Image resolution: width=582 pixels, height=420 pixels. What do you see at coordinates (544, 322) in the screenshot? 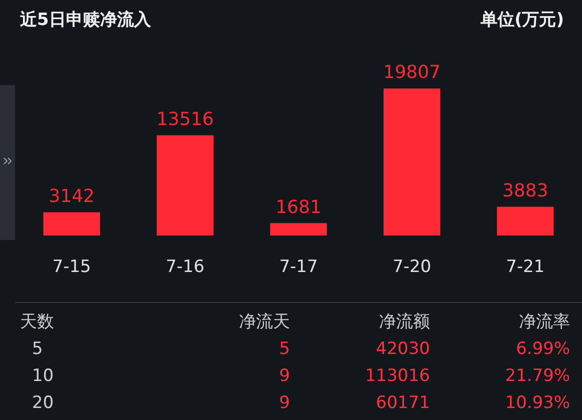
I see `text: 净流率` at bounding box center [544, 322].